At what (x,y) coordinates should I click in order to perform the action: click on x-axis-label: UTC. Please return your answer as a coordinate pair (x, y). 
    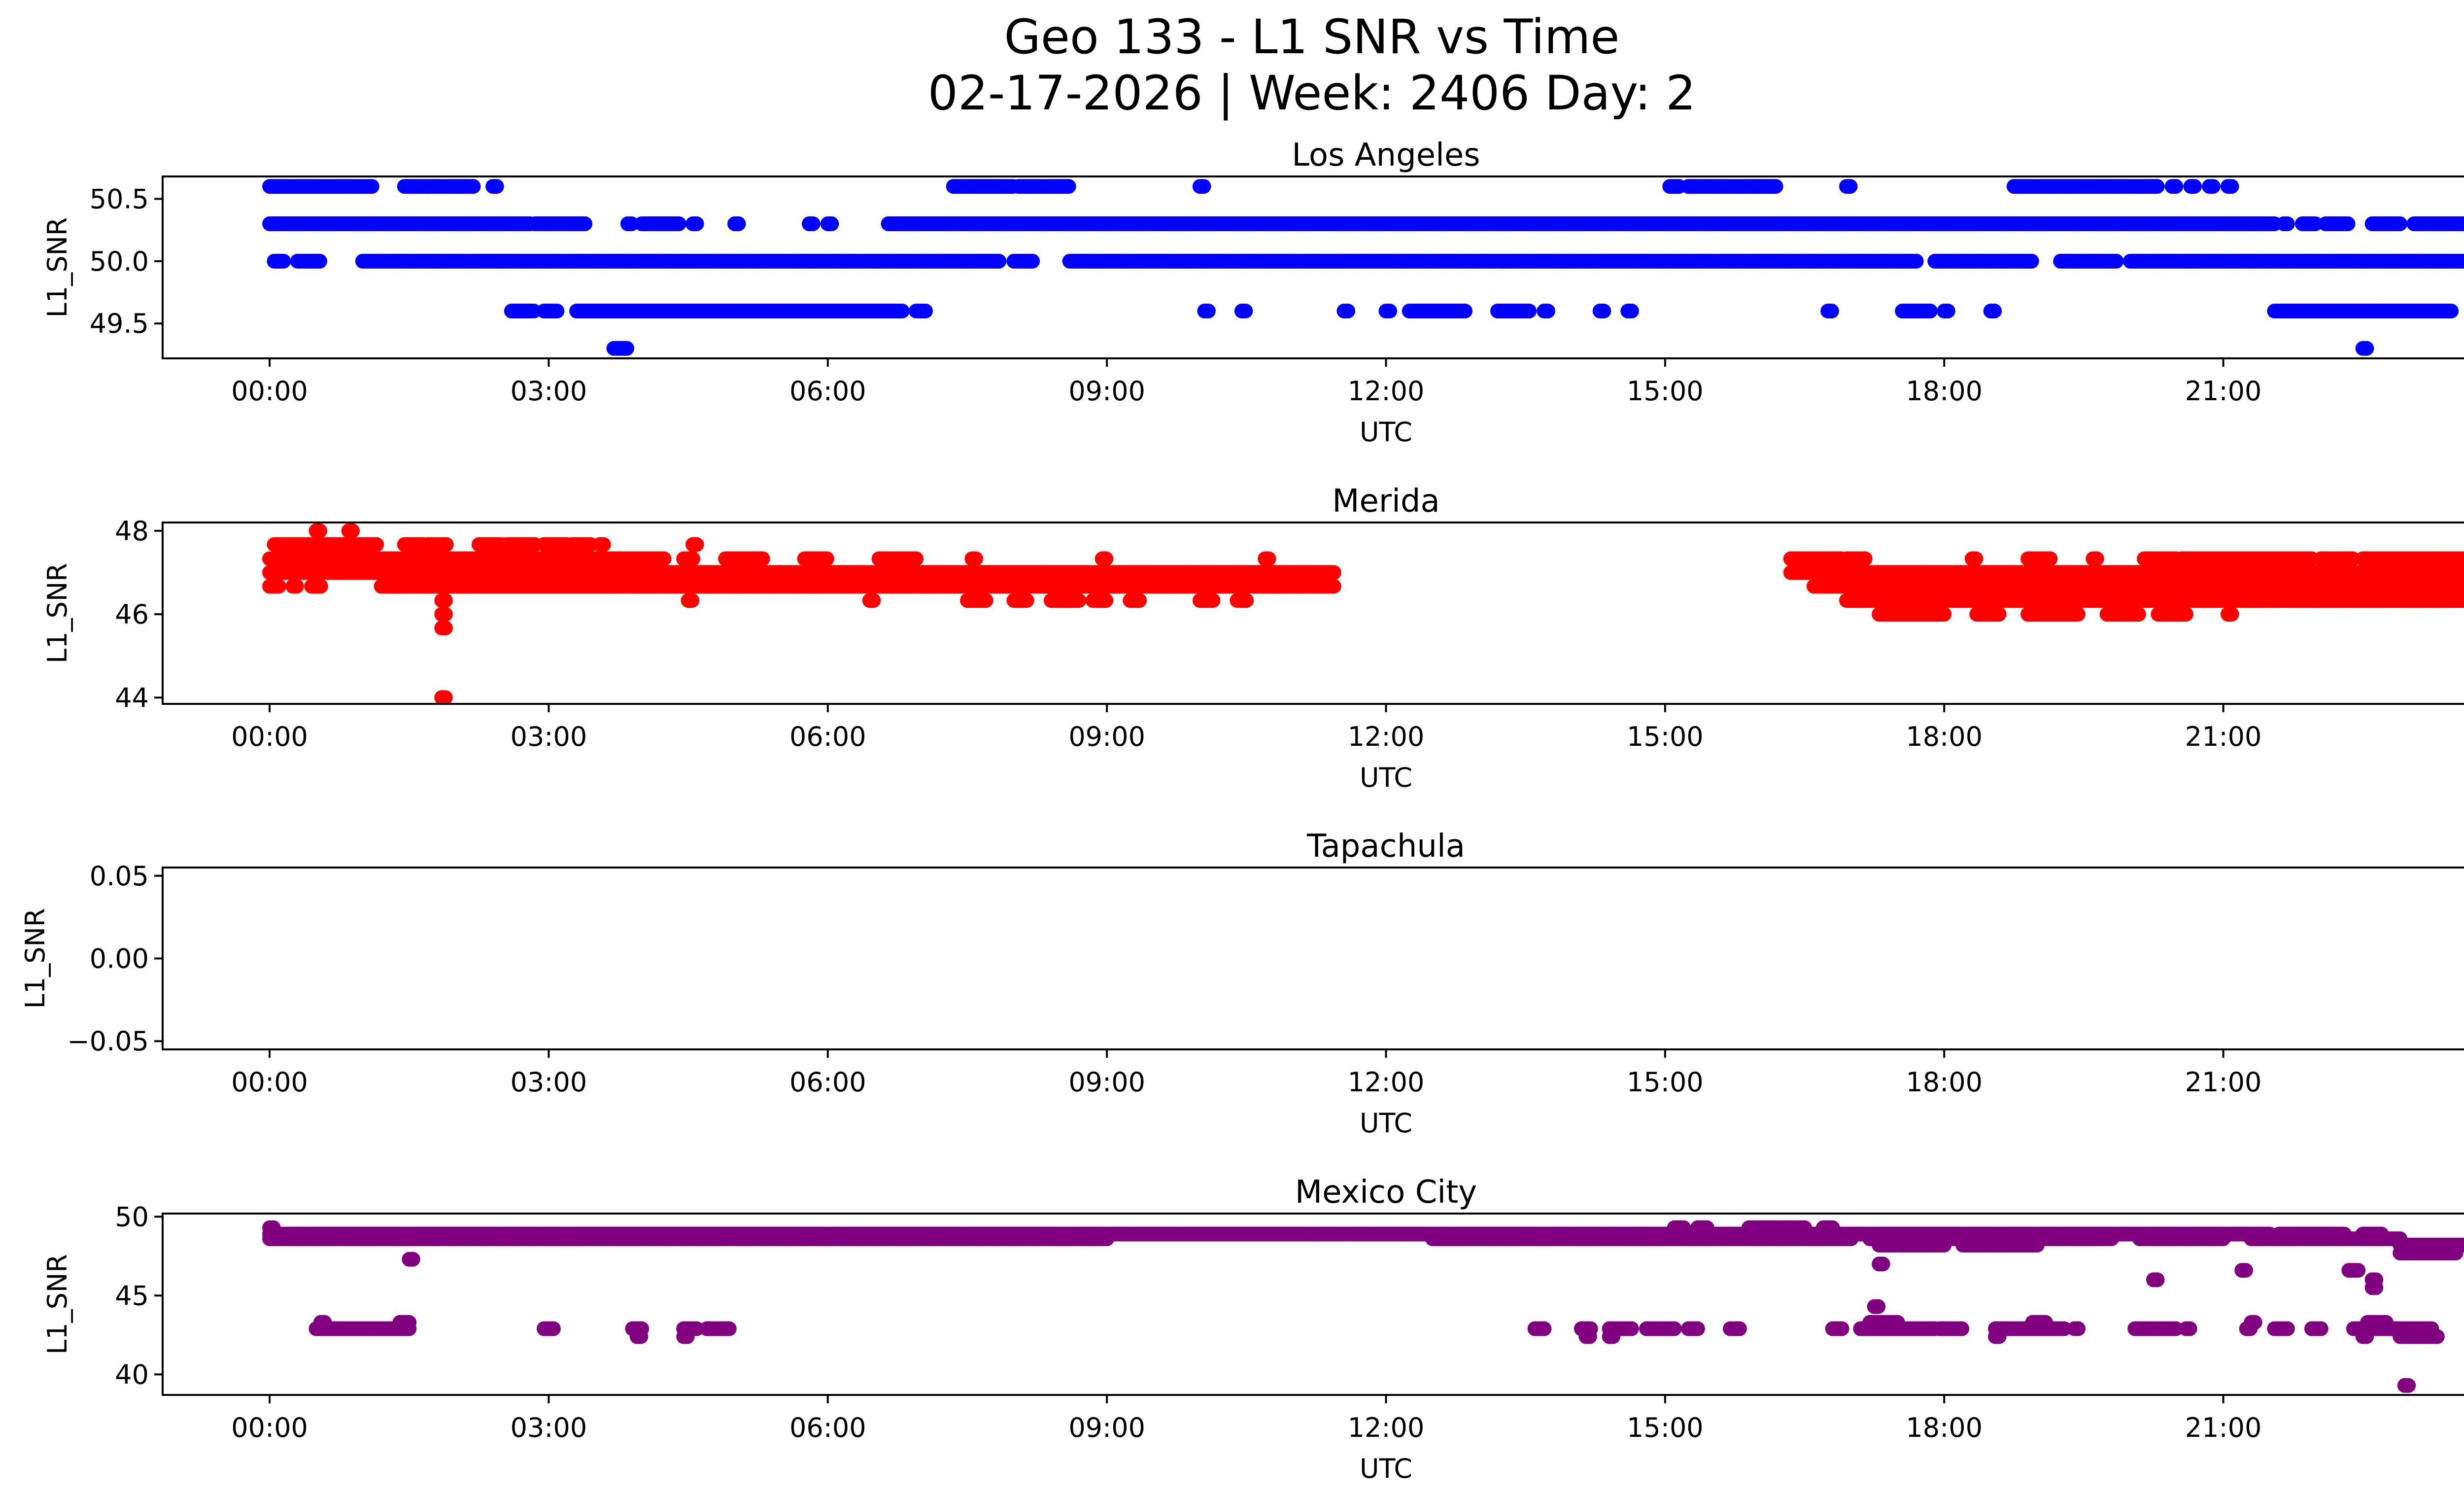
    Looking at the image, I should click on (1386, 432).